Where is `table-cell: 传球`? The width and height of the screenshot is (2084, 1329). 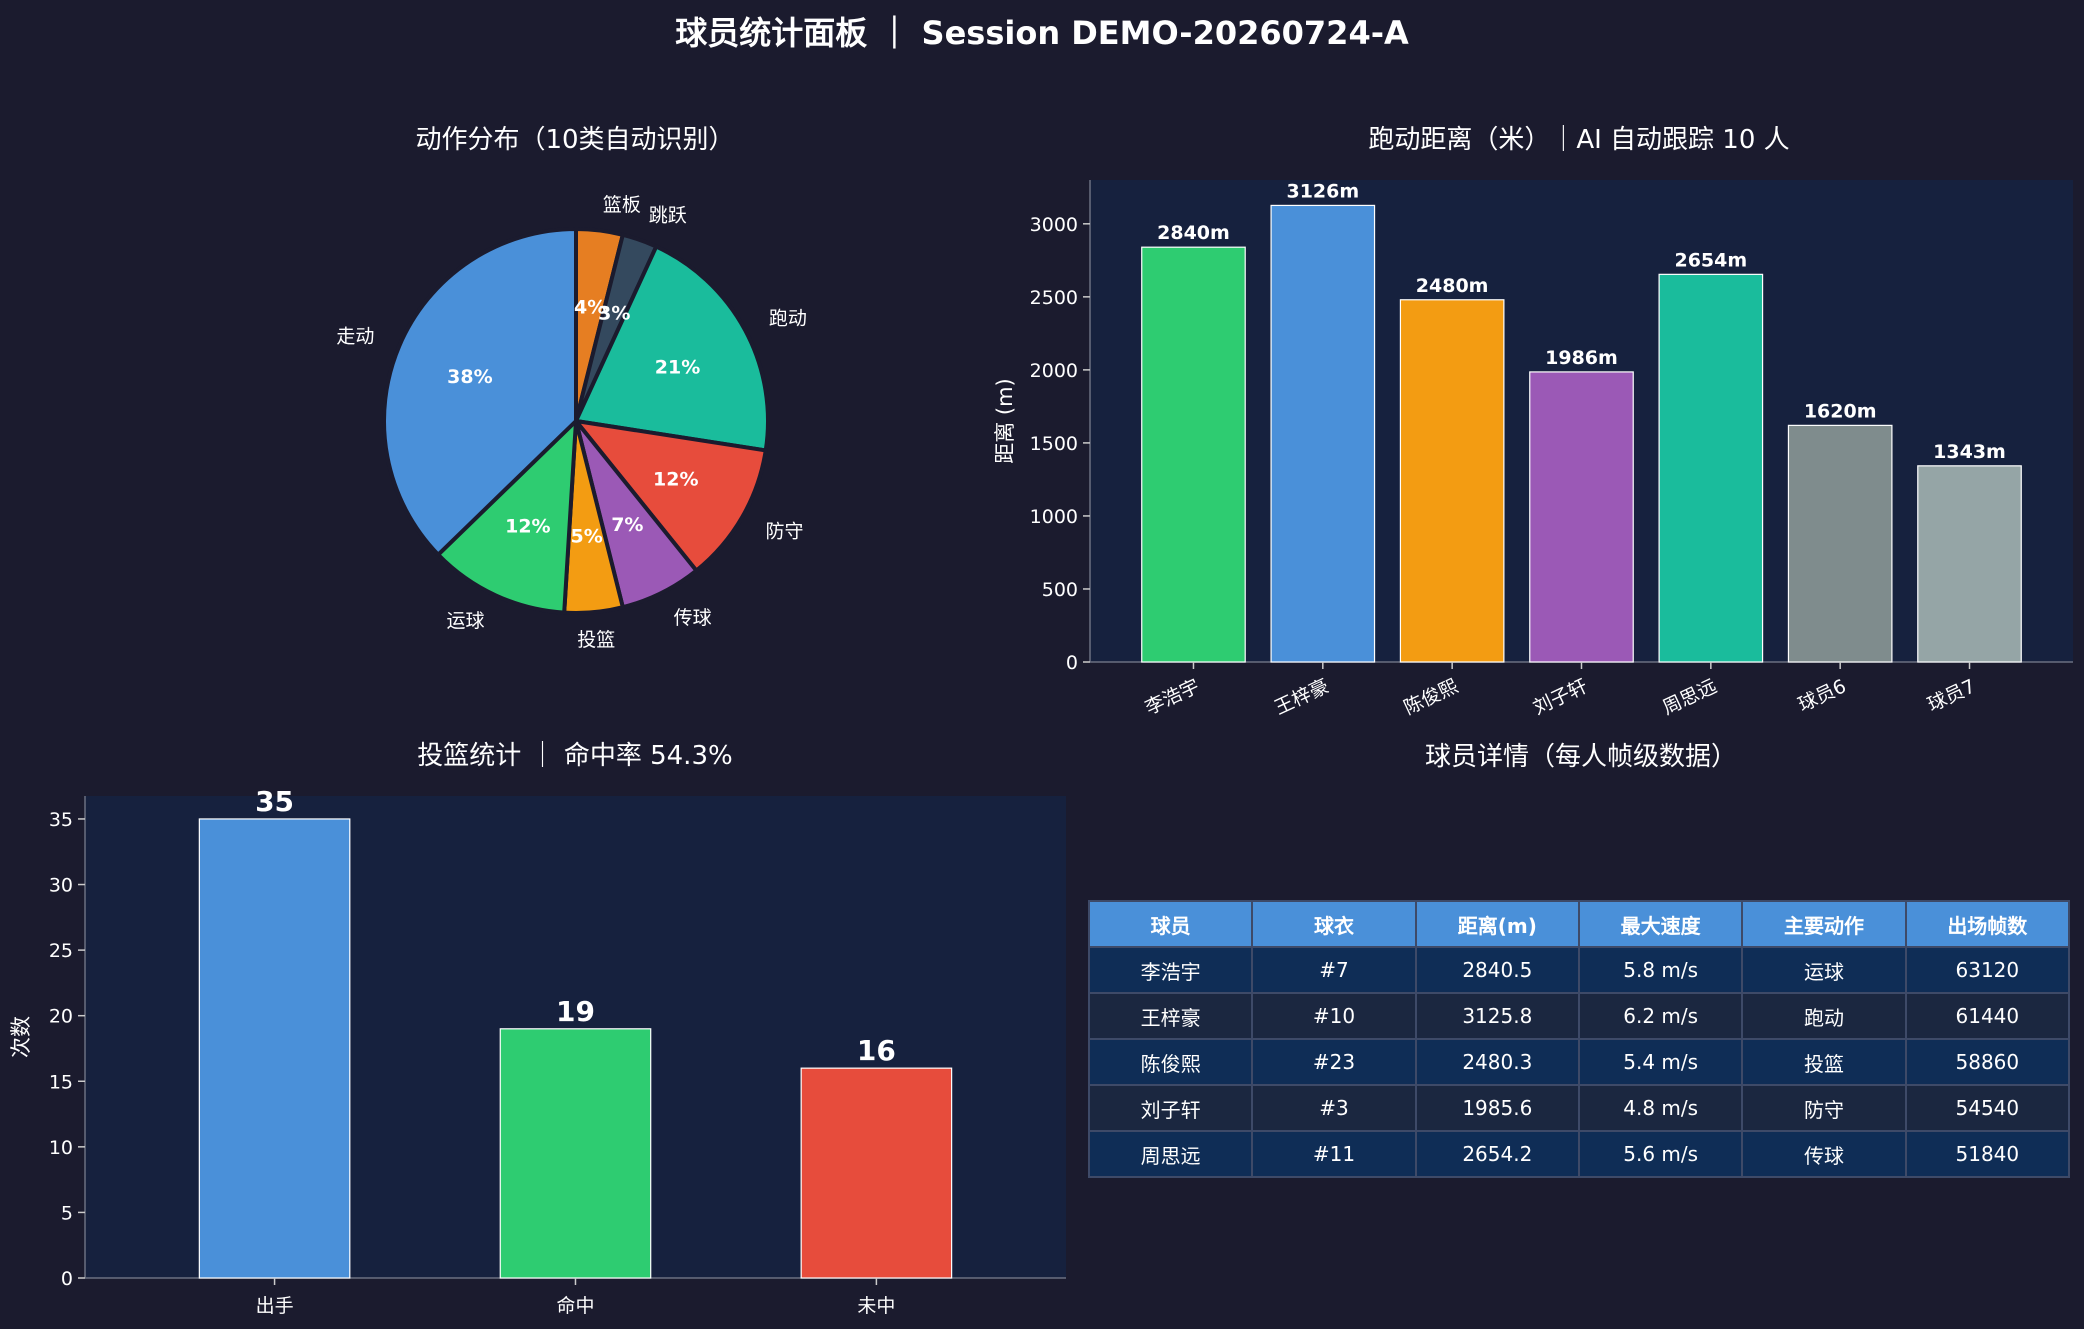
table-cell: 传球 is located at coordinates (1824, 1154).